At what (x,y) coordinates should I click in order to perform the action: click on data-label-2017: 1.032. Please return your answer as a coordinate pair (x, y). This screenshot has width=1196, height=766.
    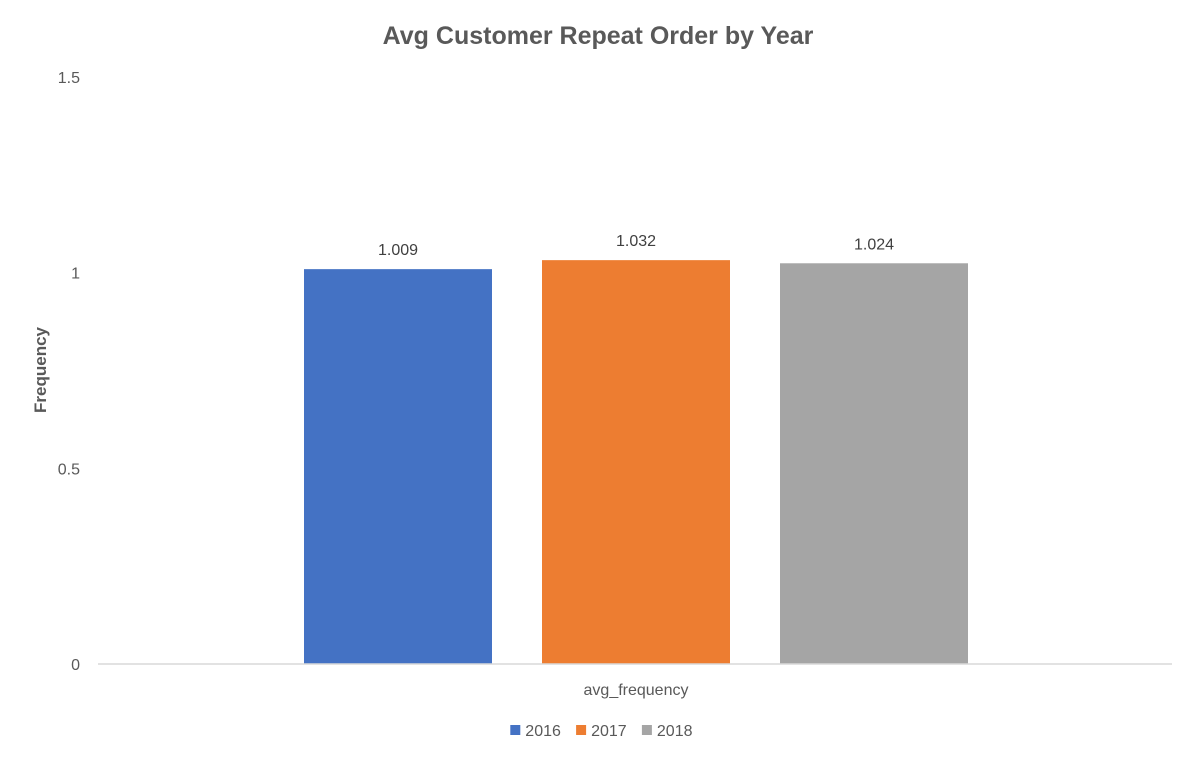
    Looking at the image, I should click on (636, 241).